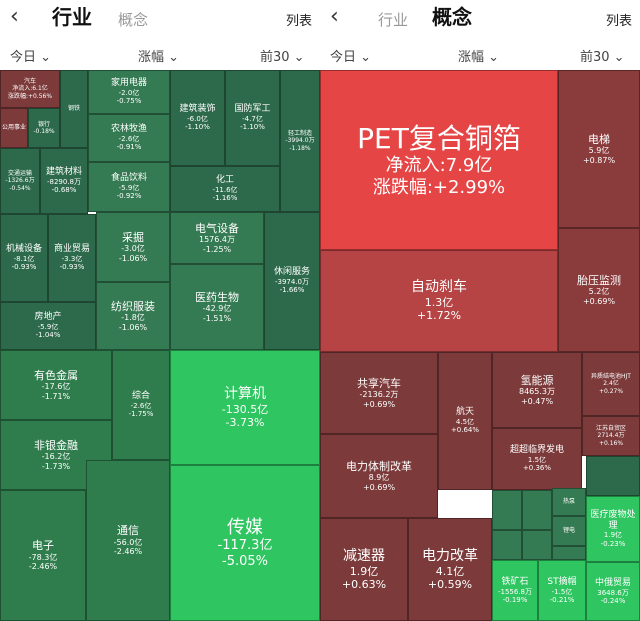 The width and height of the screenshot is (640, 621). What do you see at coordinates (245, 407) in the screenshot?
I see `tile-jisuanji: 计算机 -130.5亿 -3.73%` at bounding box center [245, 407].